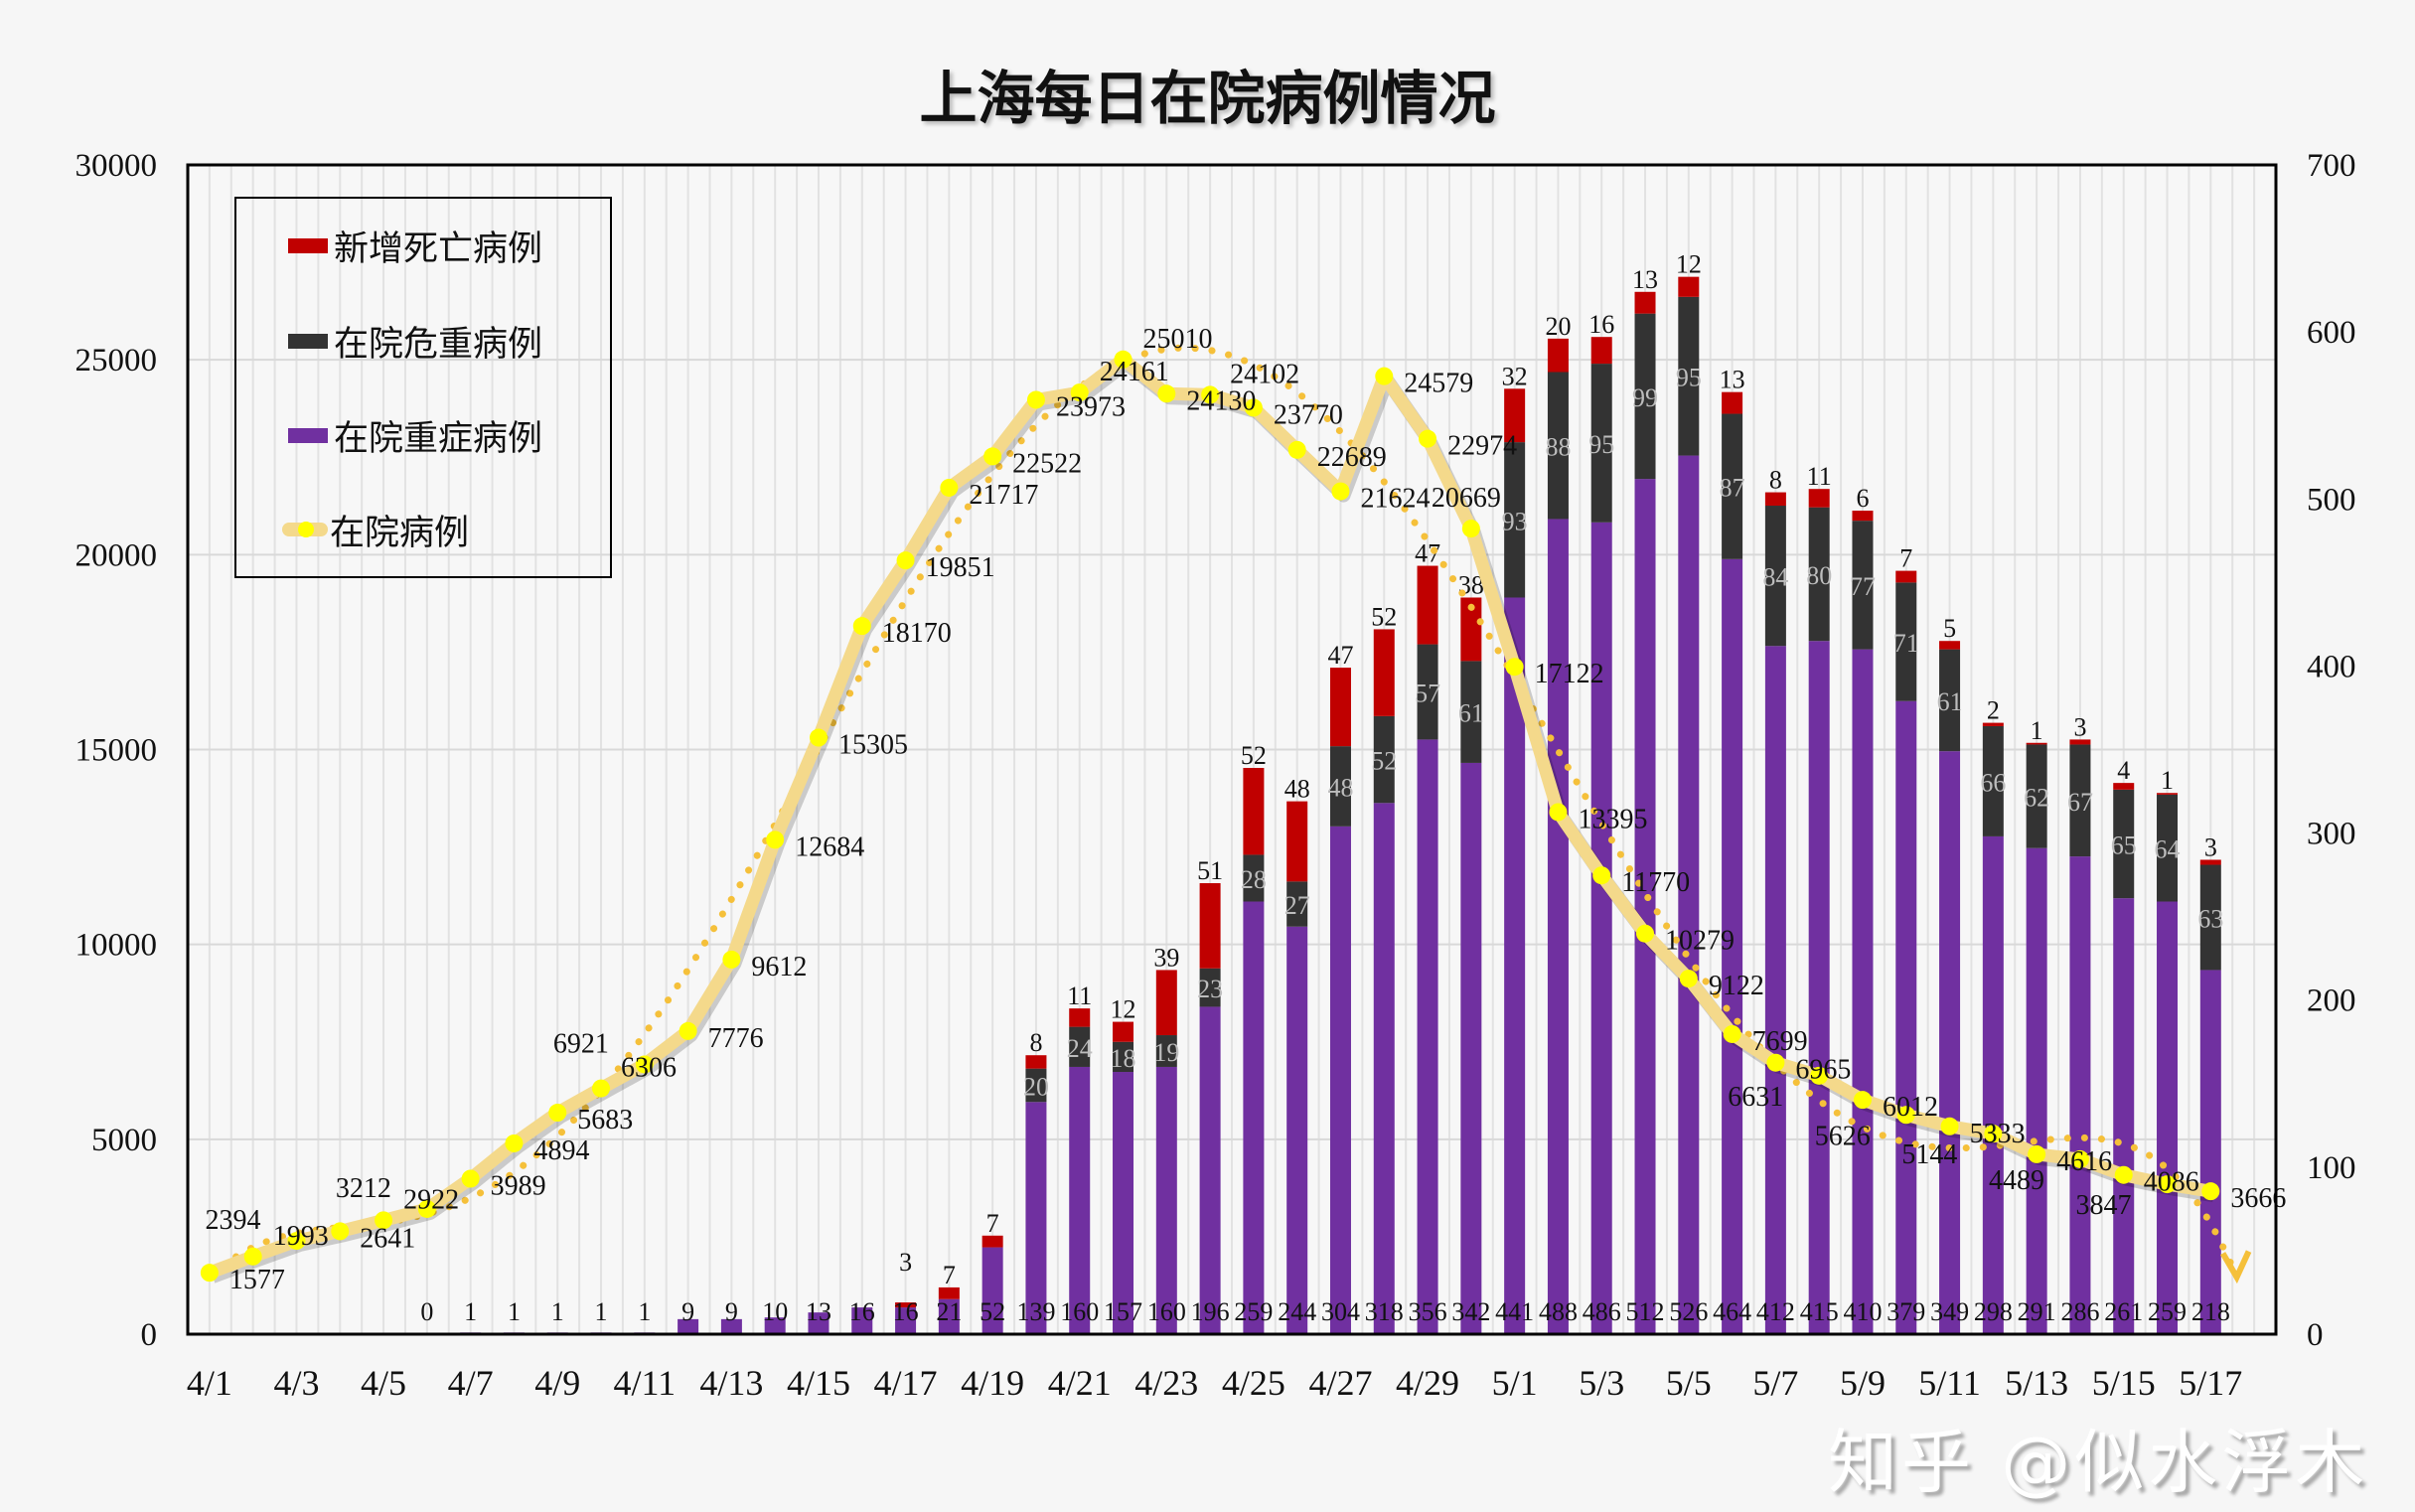 This screenshot has height=1512, width=2415. I want to click on critical-data-label: 64, so click(2168, 849).